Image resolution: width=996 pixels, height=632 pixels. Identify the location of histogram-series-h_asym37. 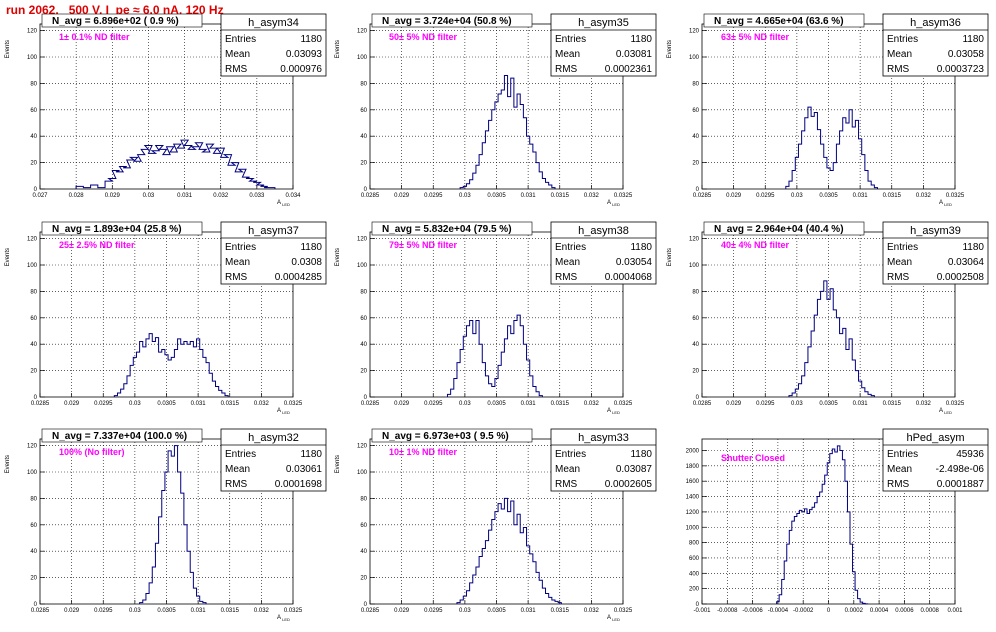
(171, 365).